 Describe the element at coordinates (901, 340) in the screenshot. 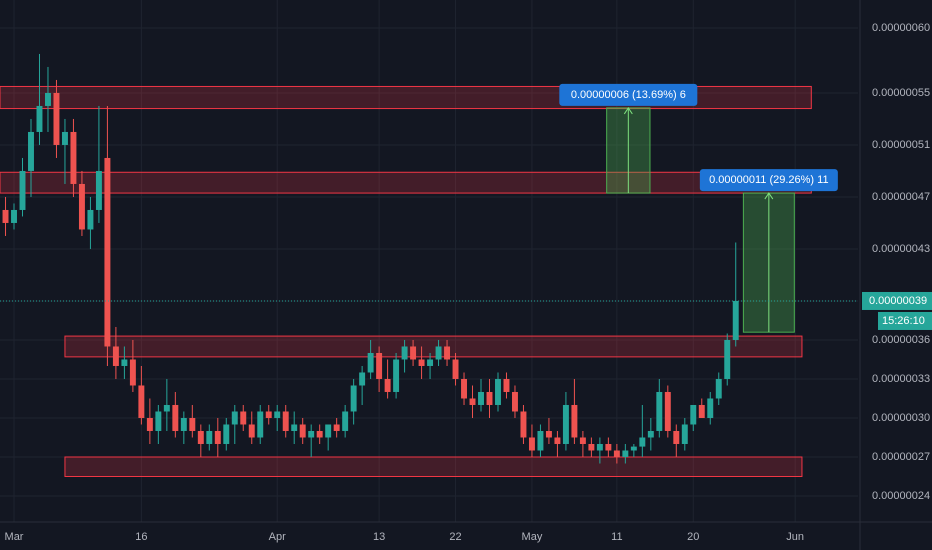

I see `y-tick-label: 0.00000036` at that location.